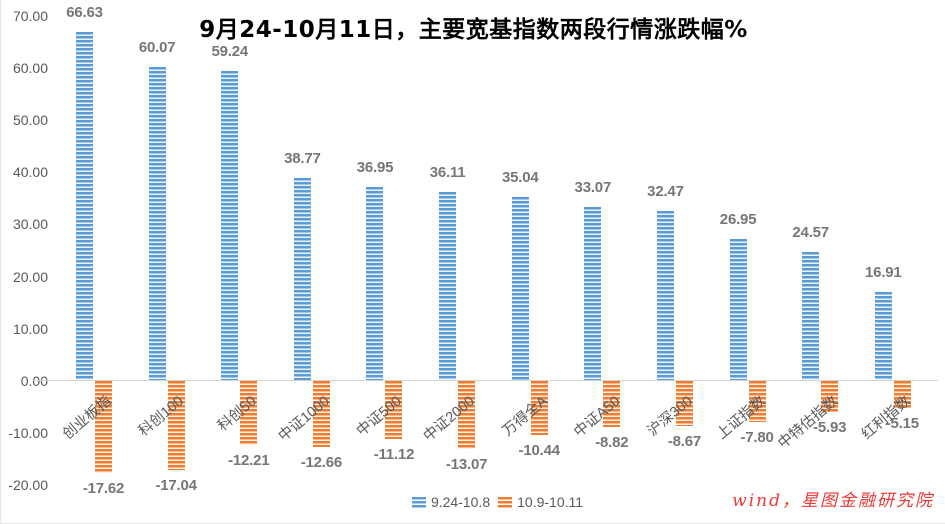 This screenshot has height=524, width=945. What do you see at coordinates (28, 433) in the screenshot?
I see `y-tick-label: -10.00` at bounding box center [28, 433].